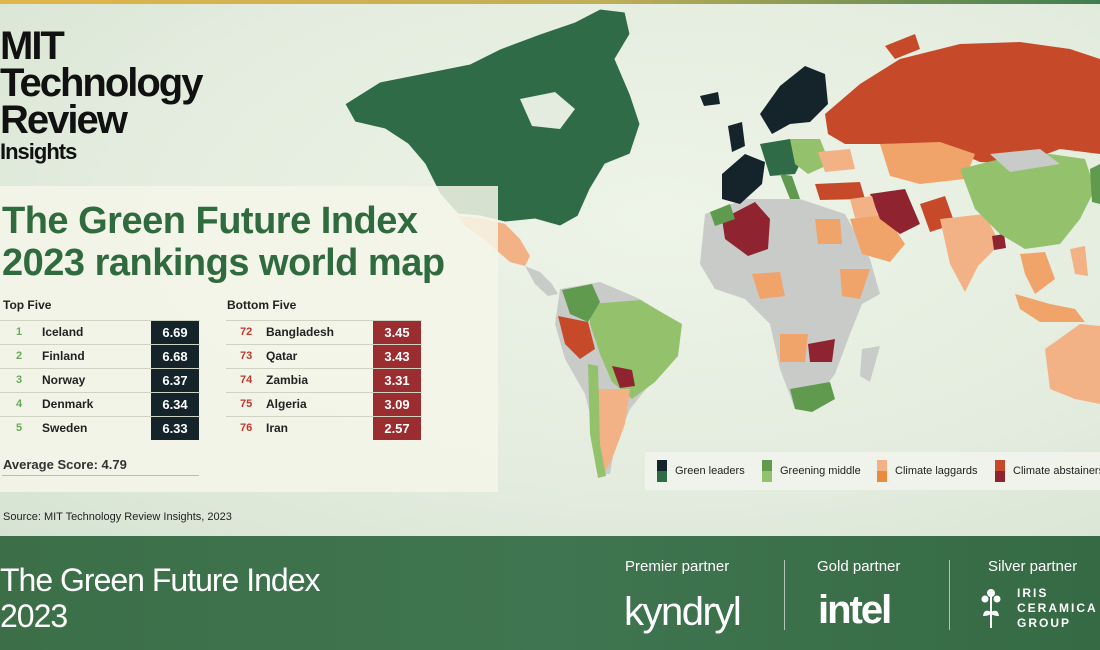  Describe the element at coordinates (895, 211) in the screenshot. I see `region-iran` at that location.